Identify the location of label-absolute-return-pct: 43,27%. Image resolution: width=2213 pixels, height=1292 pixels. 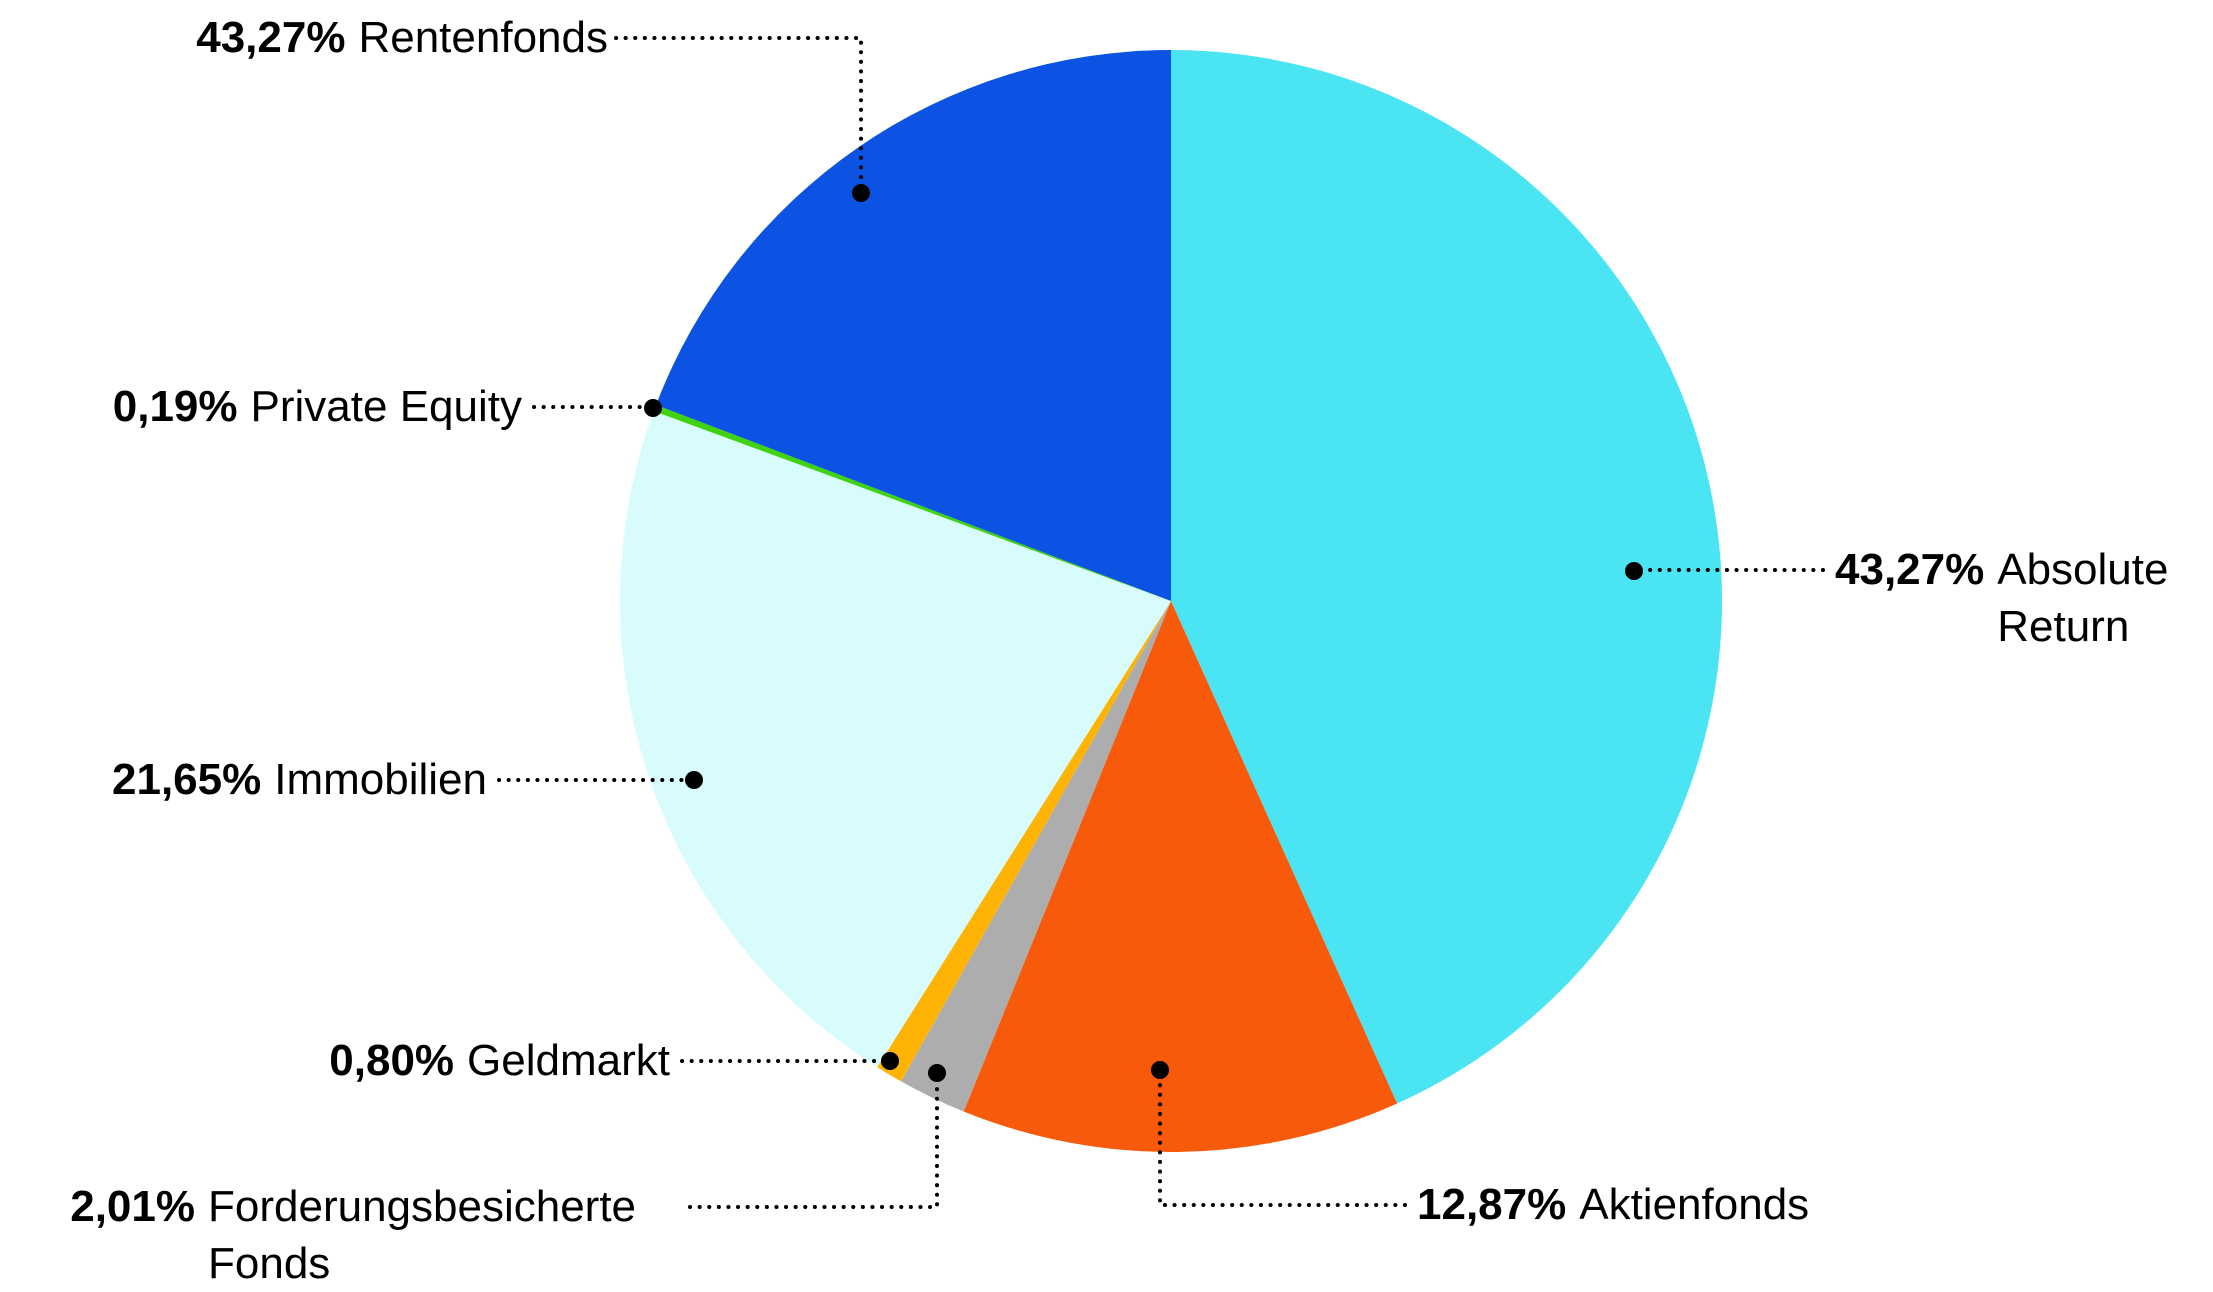
(1910, 569).